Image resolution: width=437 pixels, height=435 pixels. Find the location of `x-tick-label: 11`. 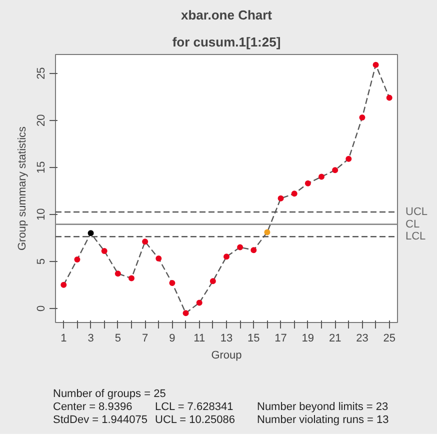

x-tick-label: 11 is located at coordinates (200, 338).